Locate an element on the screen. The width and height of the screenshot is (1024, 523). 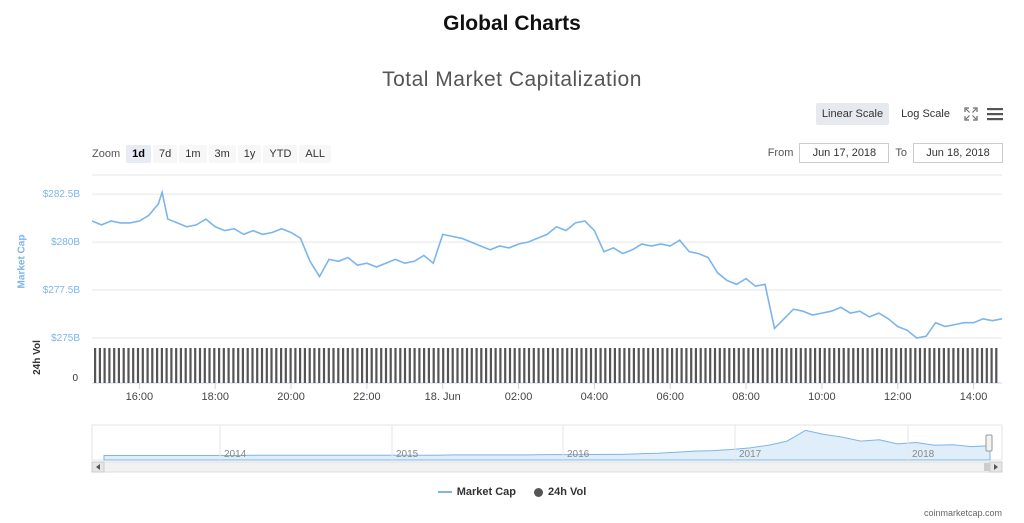
zoom-1m-button: 1m is located at coordinates (193, 154).